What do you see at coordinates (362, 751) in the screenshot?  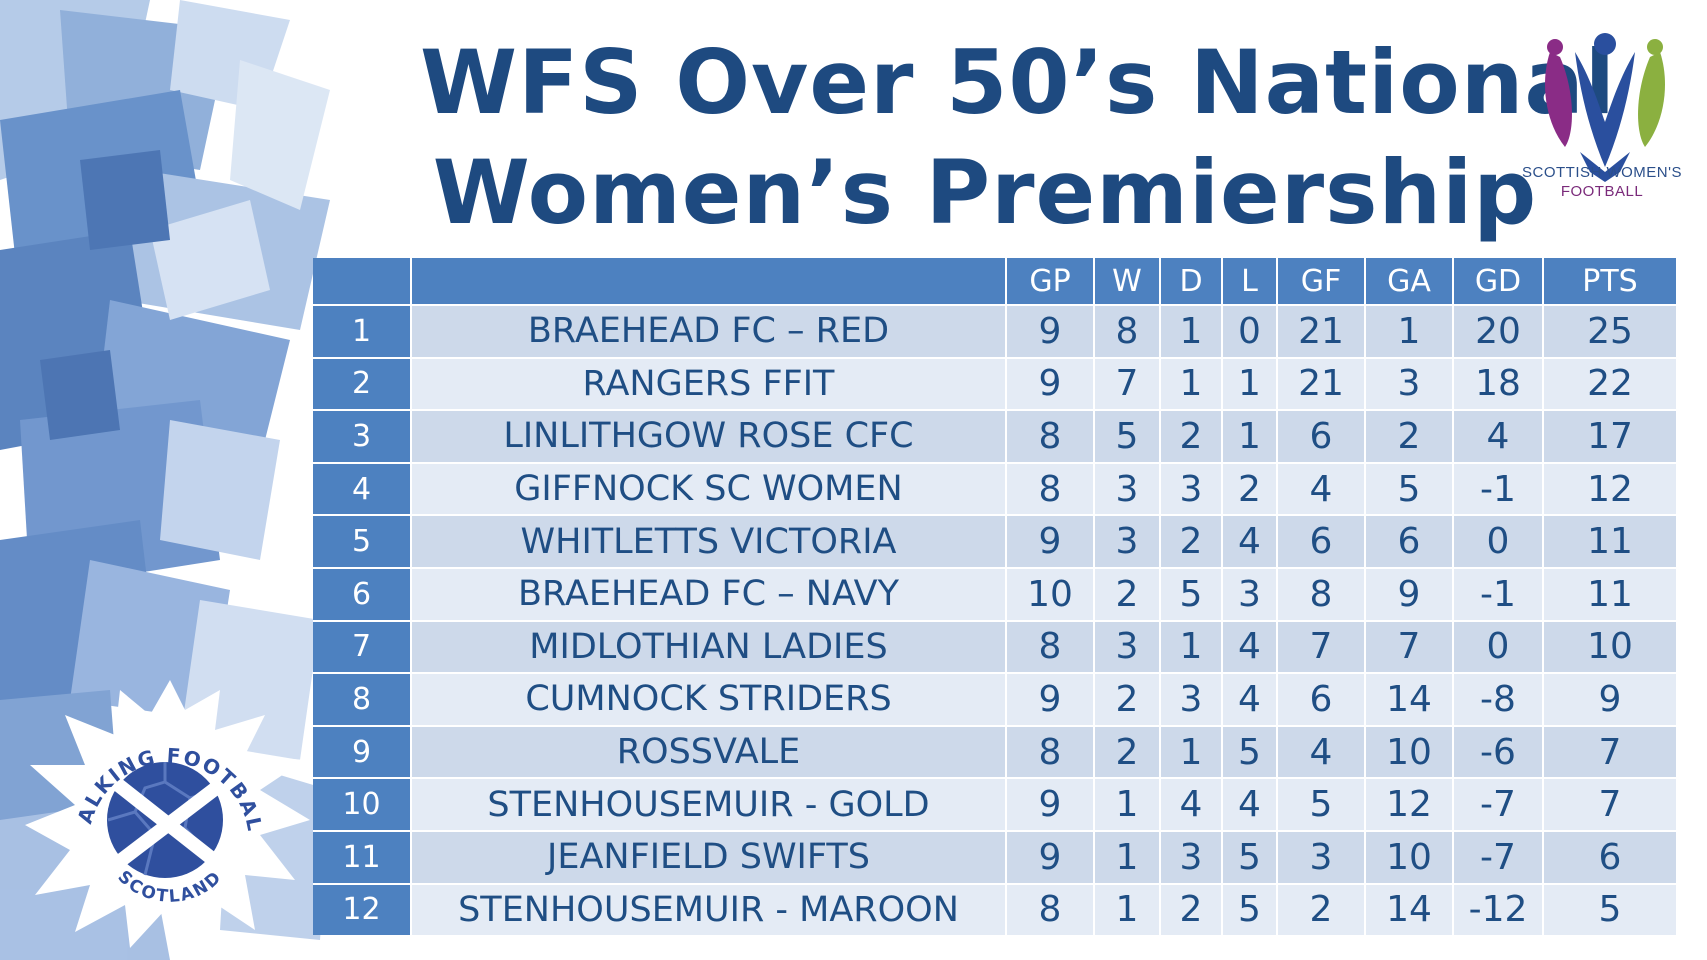 I see `cell-pos: 9` at bounding box center [362, 751].